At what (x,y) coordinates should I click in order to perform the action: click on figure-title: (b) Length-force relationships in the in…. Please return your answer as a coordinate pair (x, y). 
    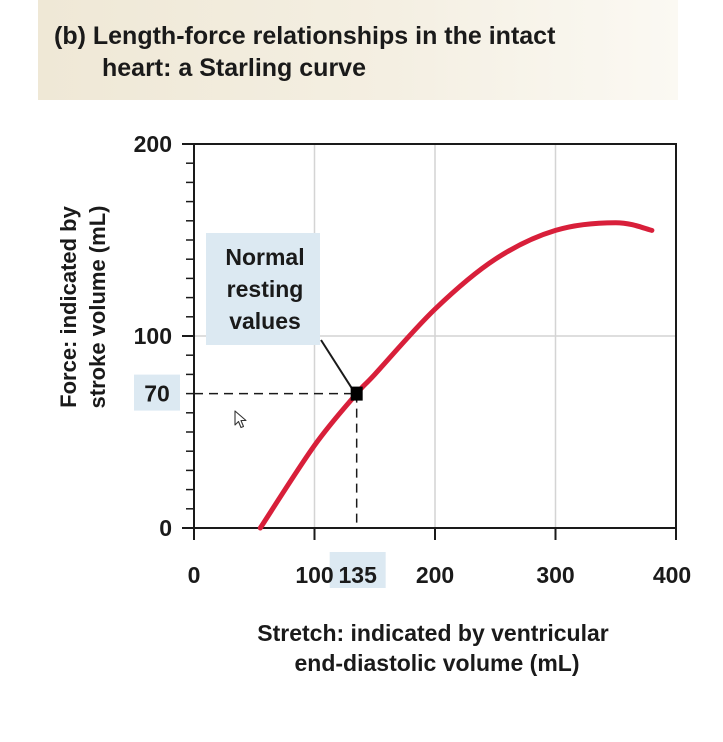
    Looking at the image, I should click on (304, 52).